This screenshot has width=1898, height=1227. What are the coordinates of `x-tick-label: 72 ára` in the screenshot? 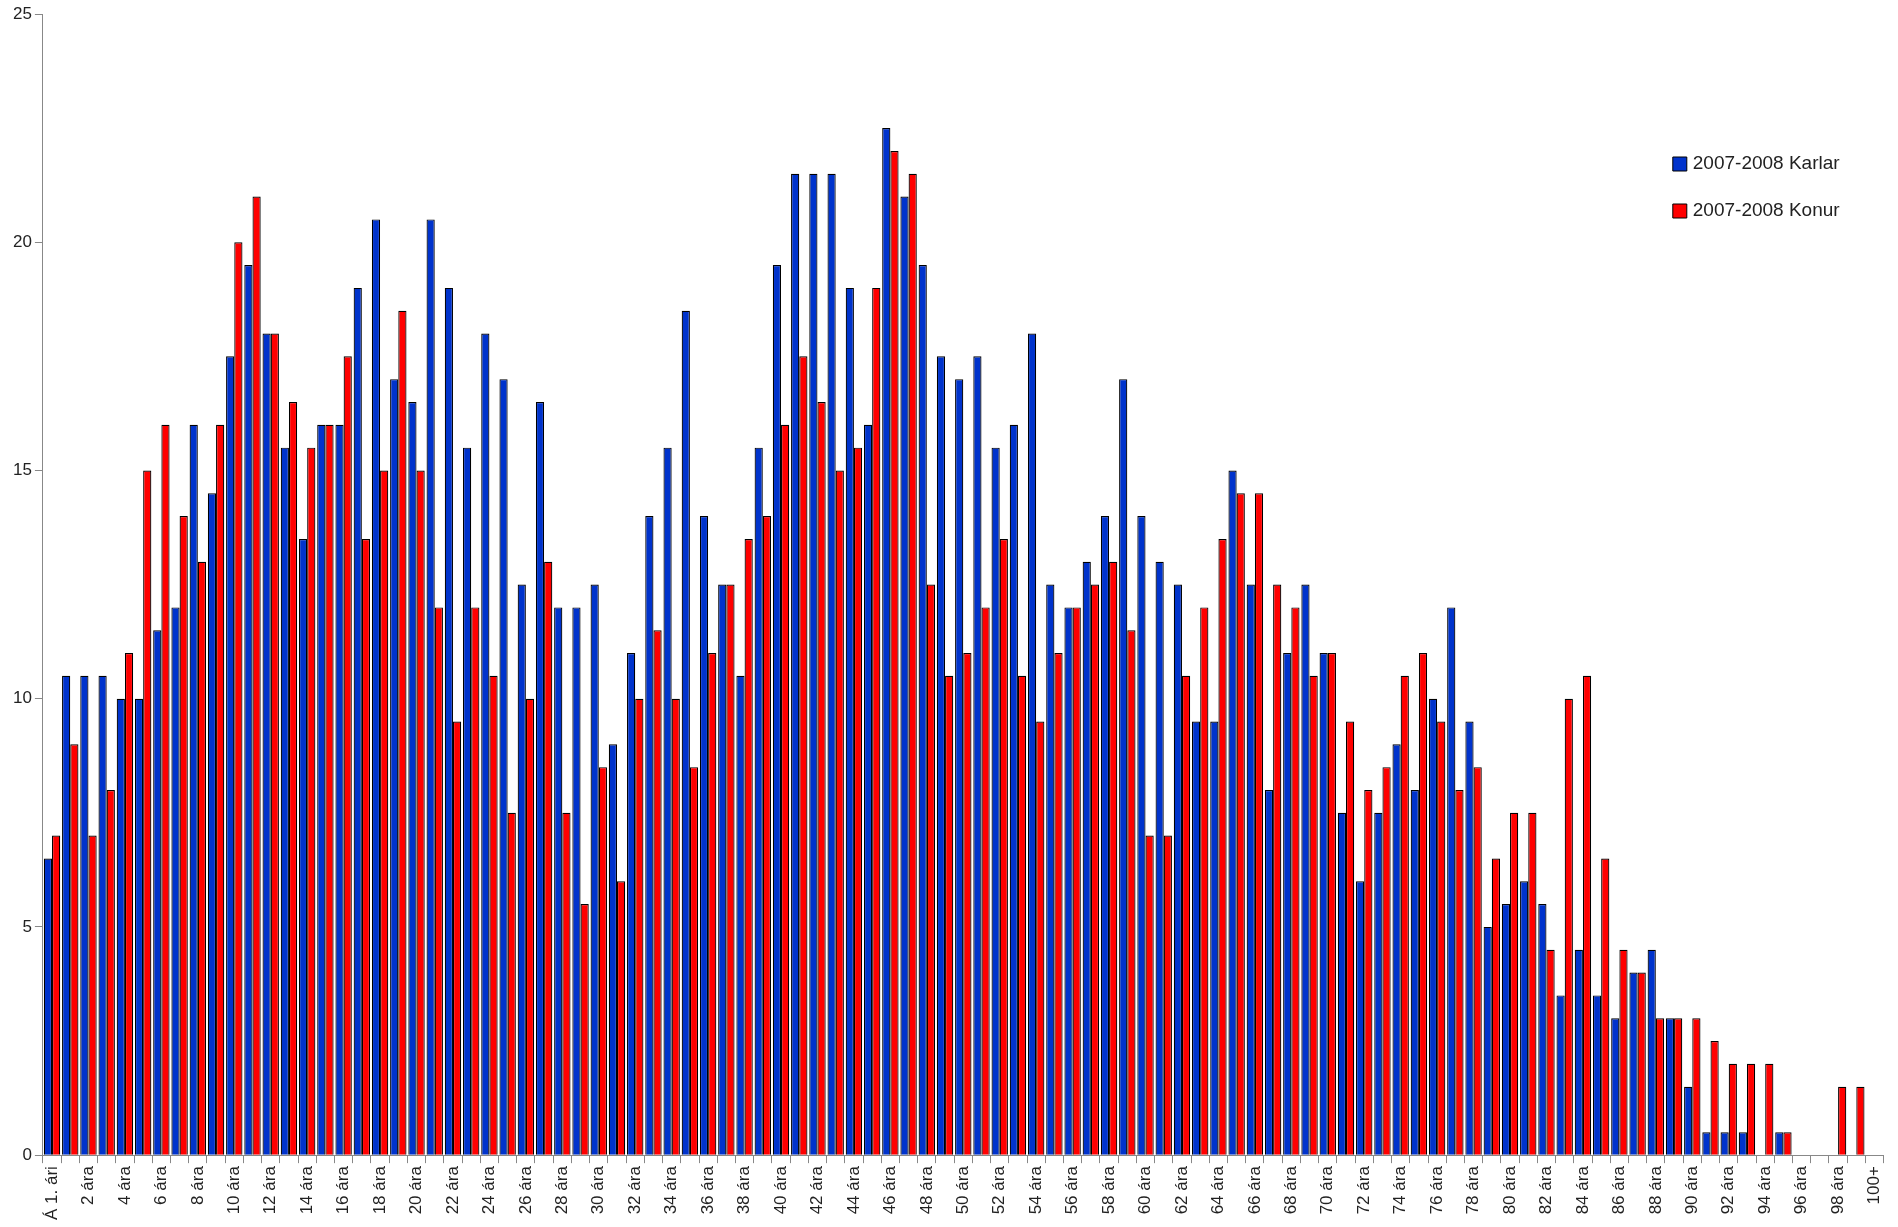 It's located at (1363, 1190).